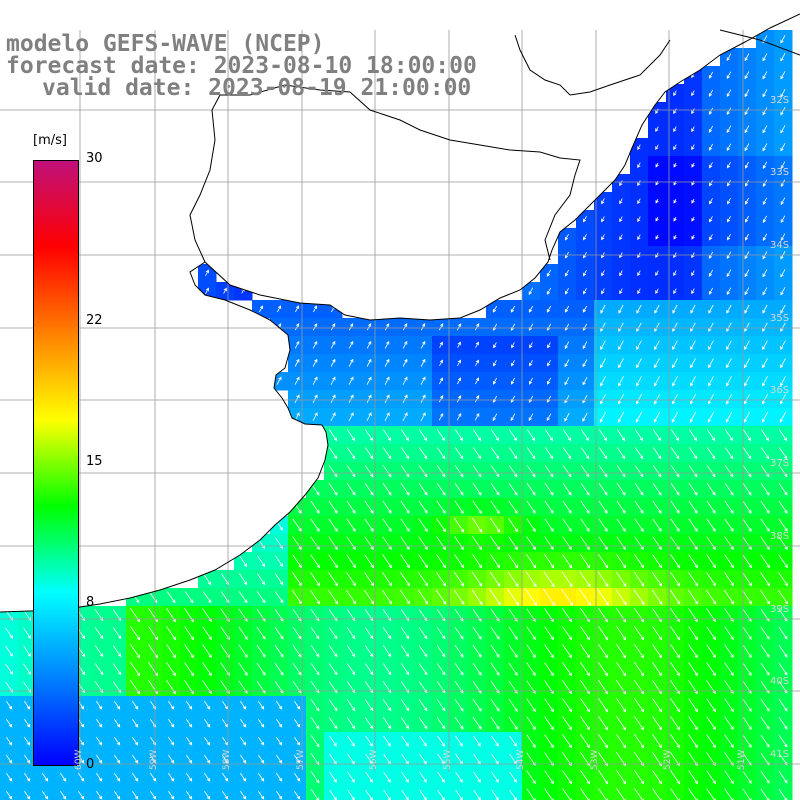  I want to click on lon-label: 57W, so click(301, 759).